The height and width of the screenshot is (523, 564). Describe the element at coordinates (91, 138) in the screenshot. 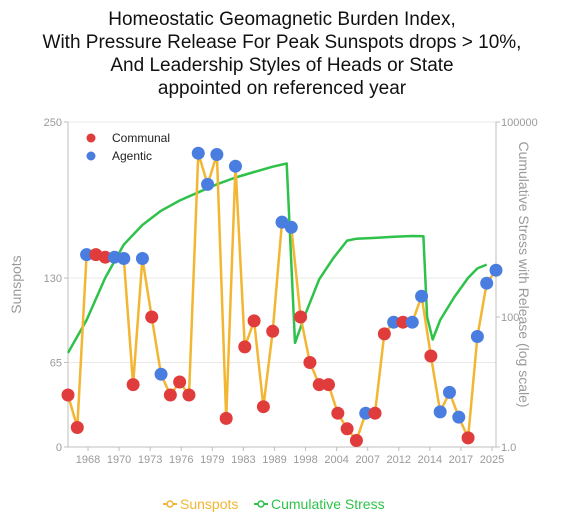

I see `legend-dot-communal` at that location.